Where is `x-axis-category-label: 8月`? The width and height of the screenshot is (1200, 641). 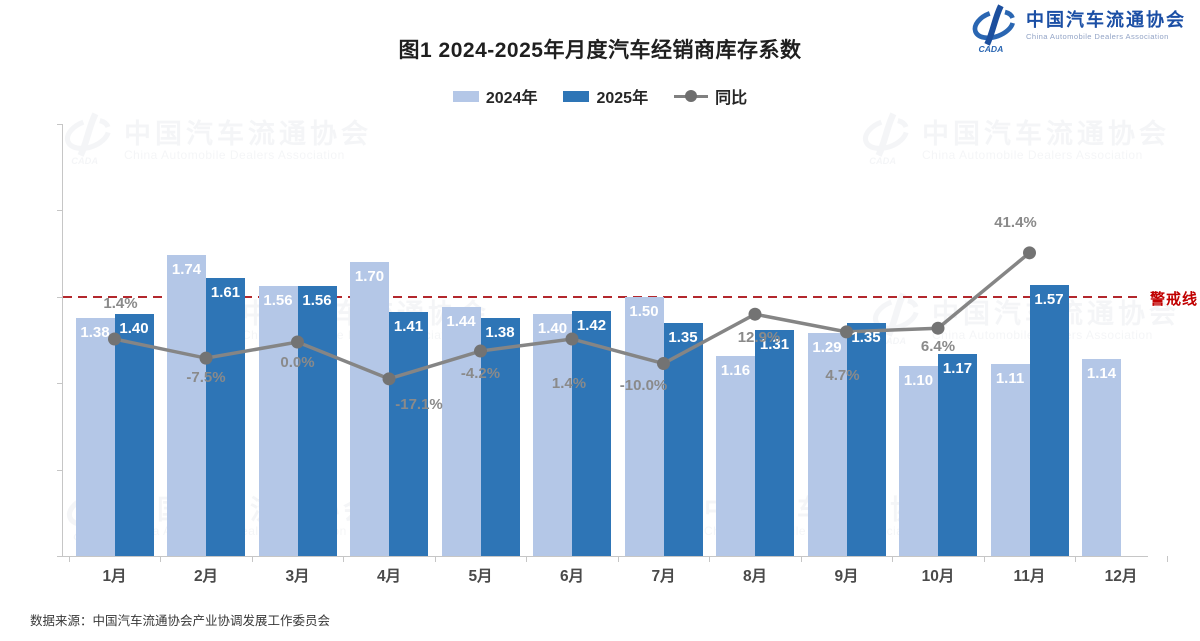
x-axis-category-label: 8月 is located at coordinates (755, 576).